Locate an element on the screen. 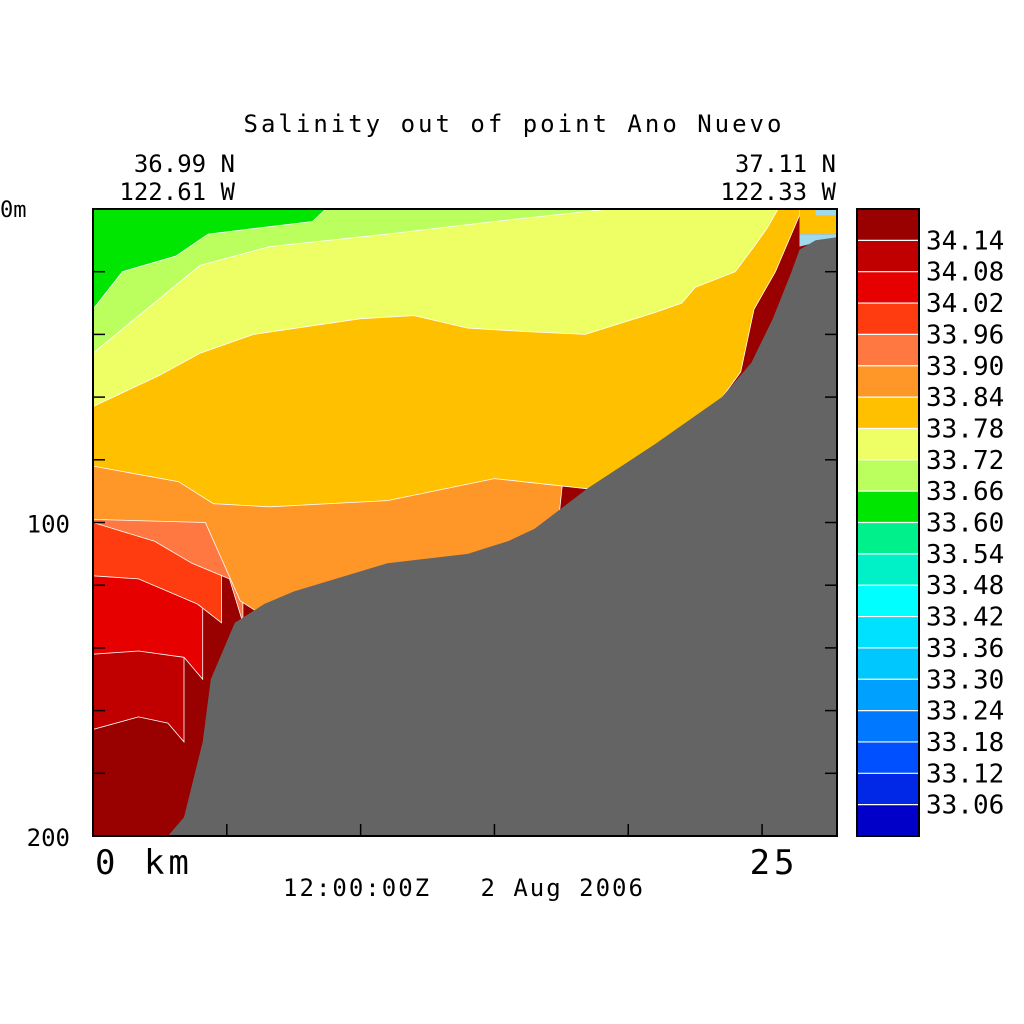  colorbar-label: 33.06 is located at coordinates (965, 806).